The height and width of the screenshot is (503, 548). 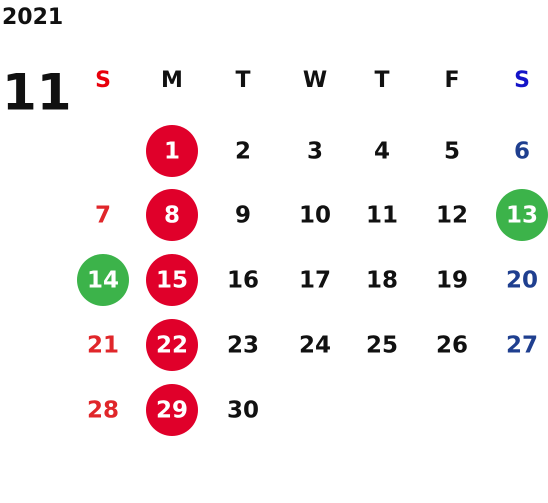 What do you see at coordinates (315, 216) in the screenshot?
I see `day-number: 10` at bounding box center [315, 216].